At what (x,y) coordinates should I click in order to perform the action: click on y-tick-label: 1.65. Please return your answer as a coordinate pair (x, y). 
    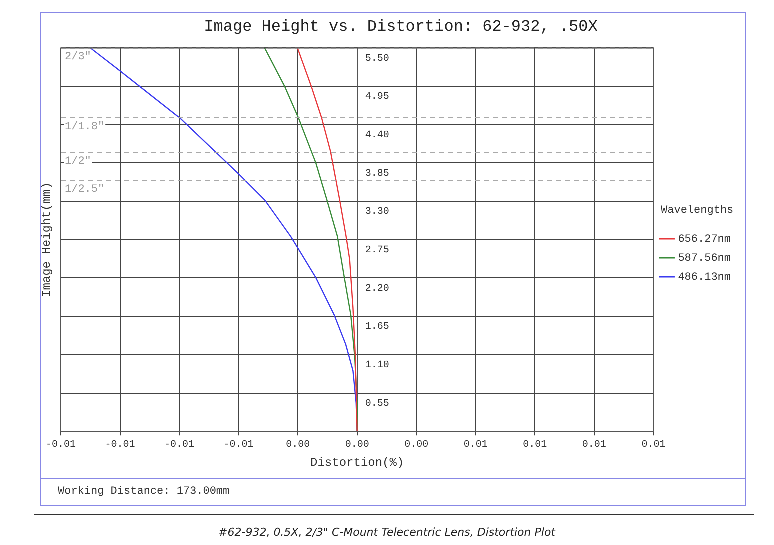
    Looking at the image, I should click on (377, 328).